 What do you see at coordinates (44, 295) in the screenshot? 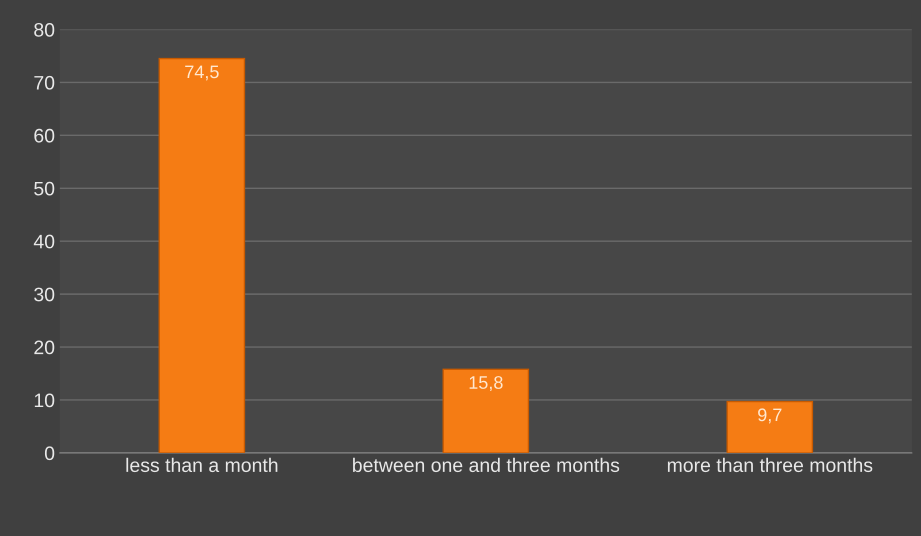
I see `y-tick-label: 30` at bounding box center [44, 295].